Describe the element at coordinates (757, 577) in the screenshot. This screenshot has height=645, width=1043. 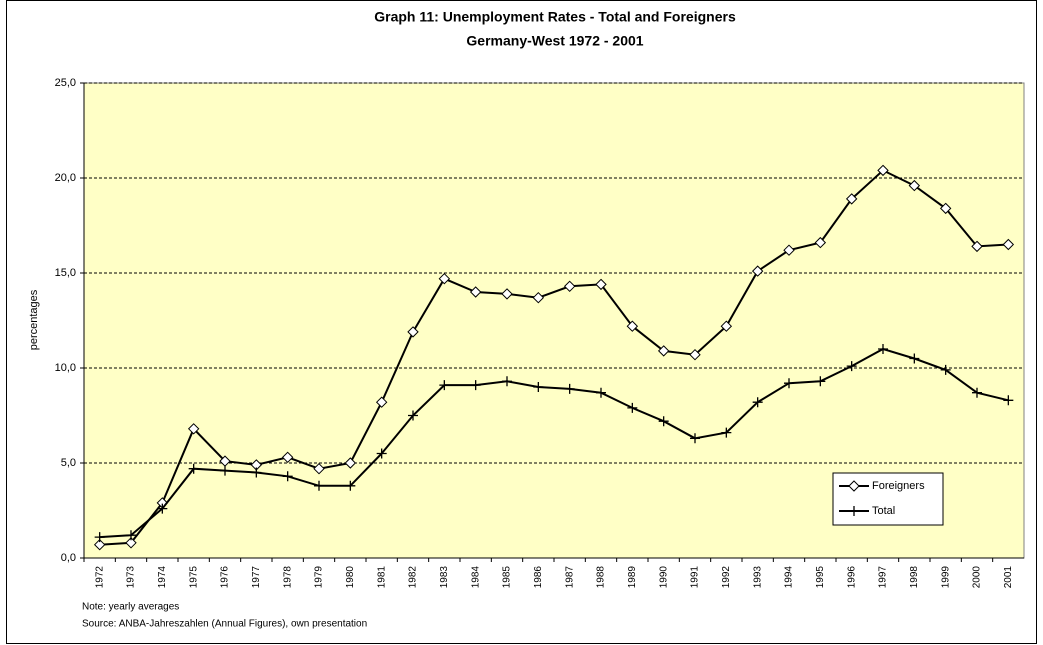
I see `x-tick-label: 1993` at that location.